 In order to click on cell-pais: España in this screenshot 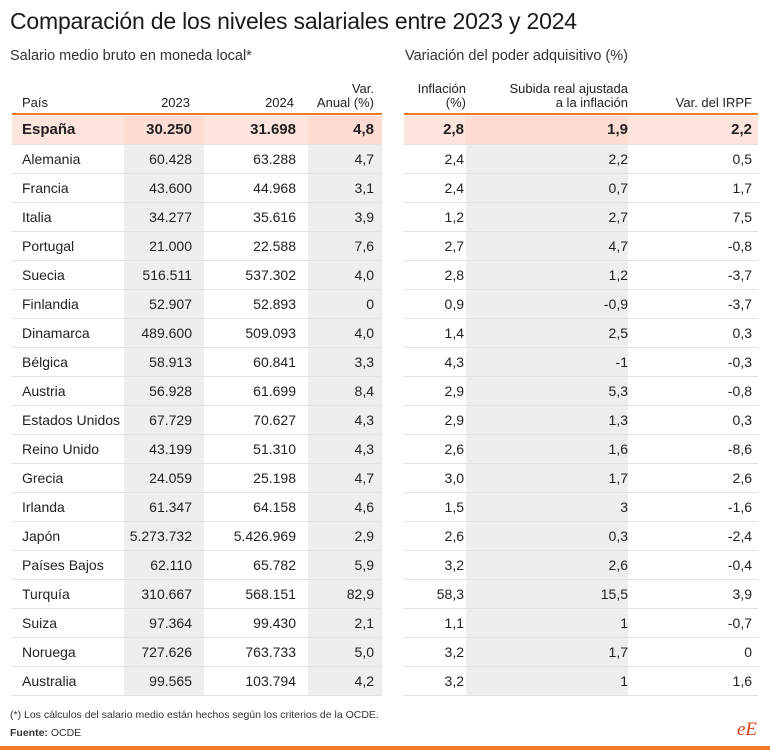, I will do `click(49, 129)`.